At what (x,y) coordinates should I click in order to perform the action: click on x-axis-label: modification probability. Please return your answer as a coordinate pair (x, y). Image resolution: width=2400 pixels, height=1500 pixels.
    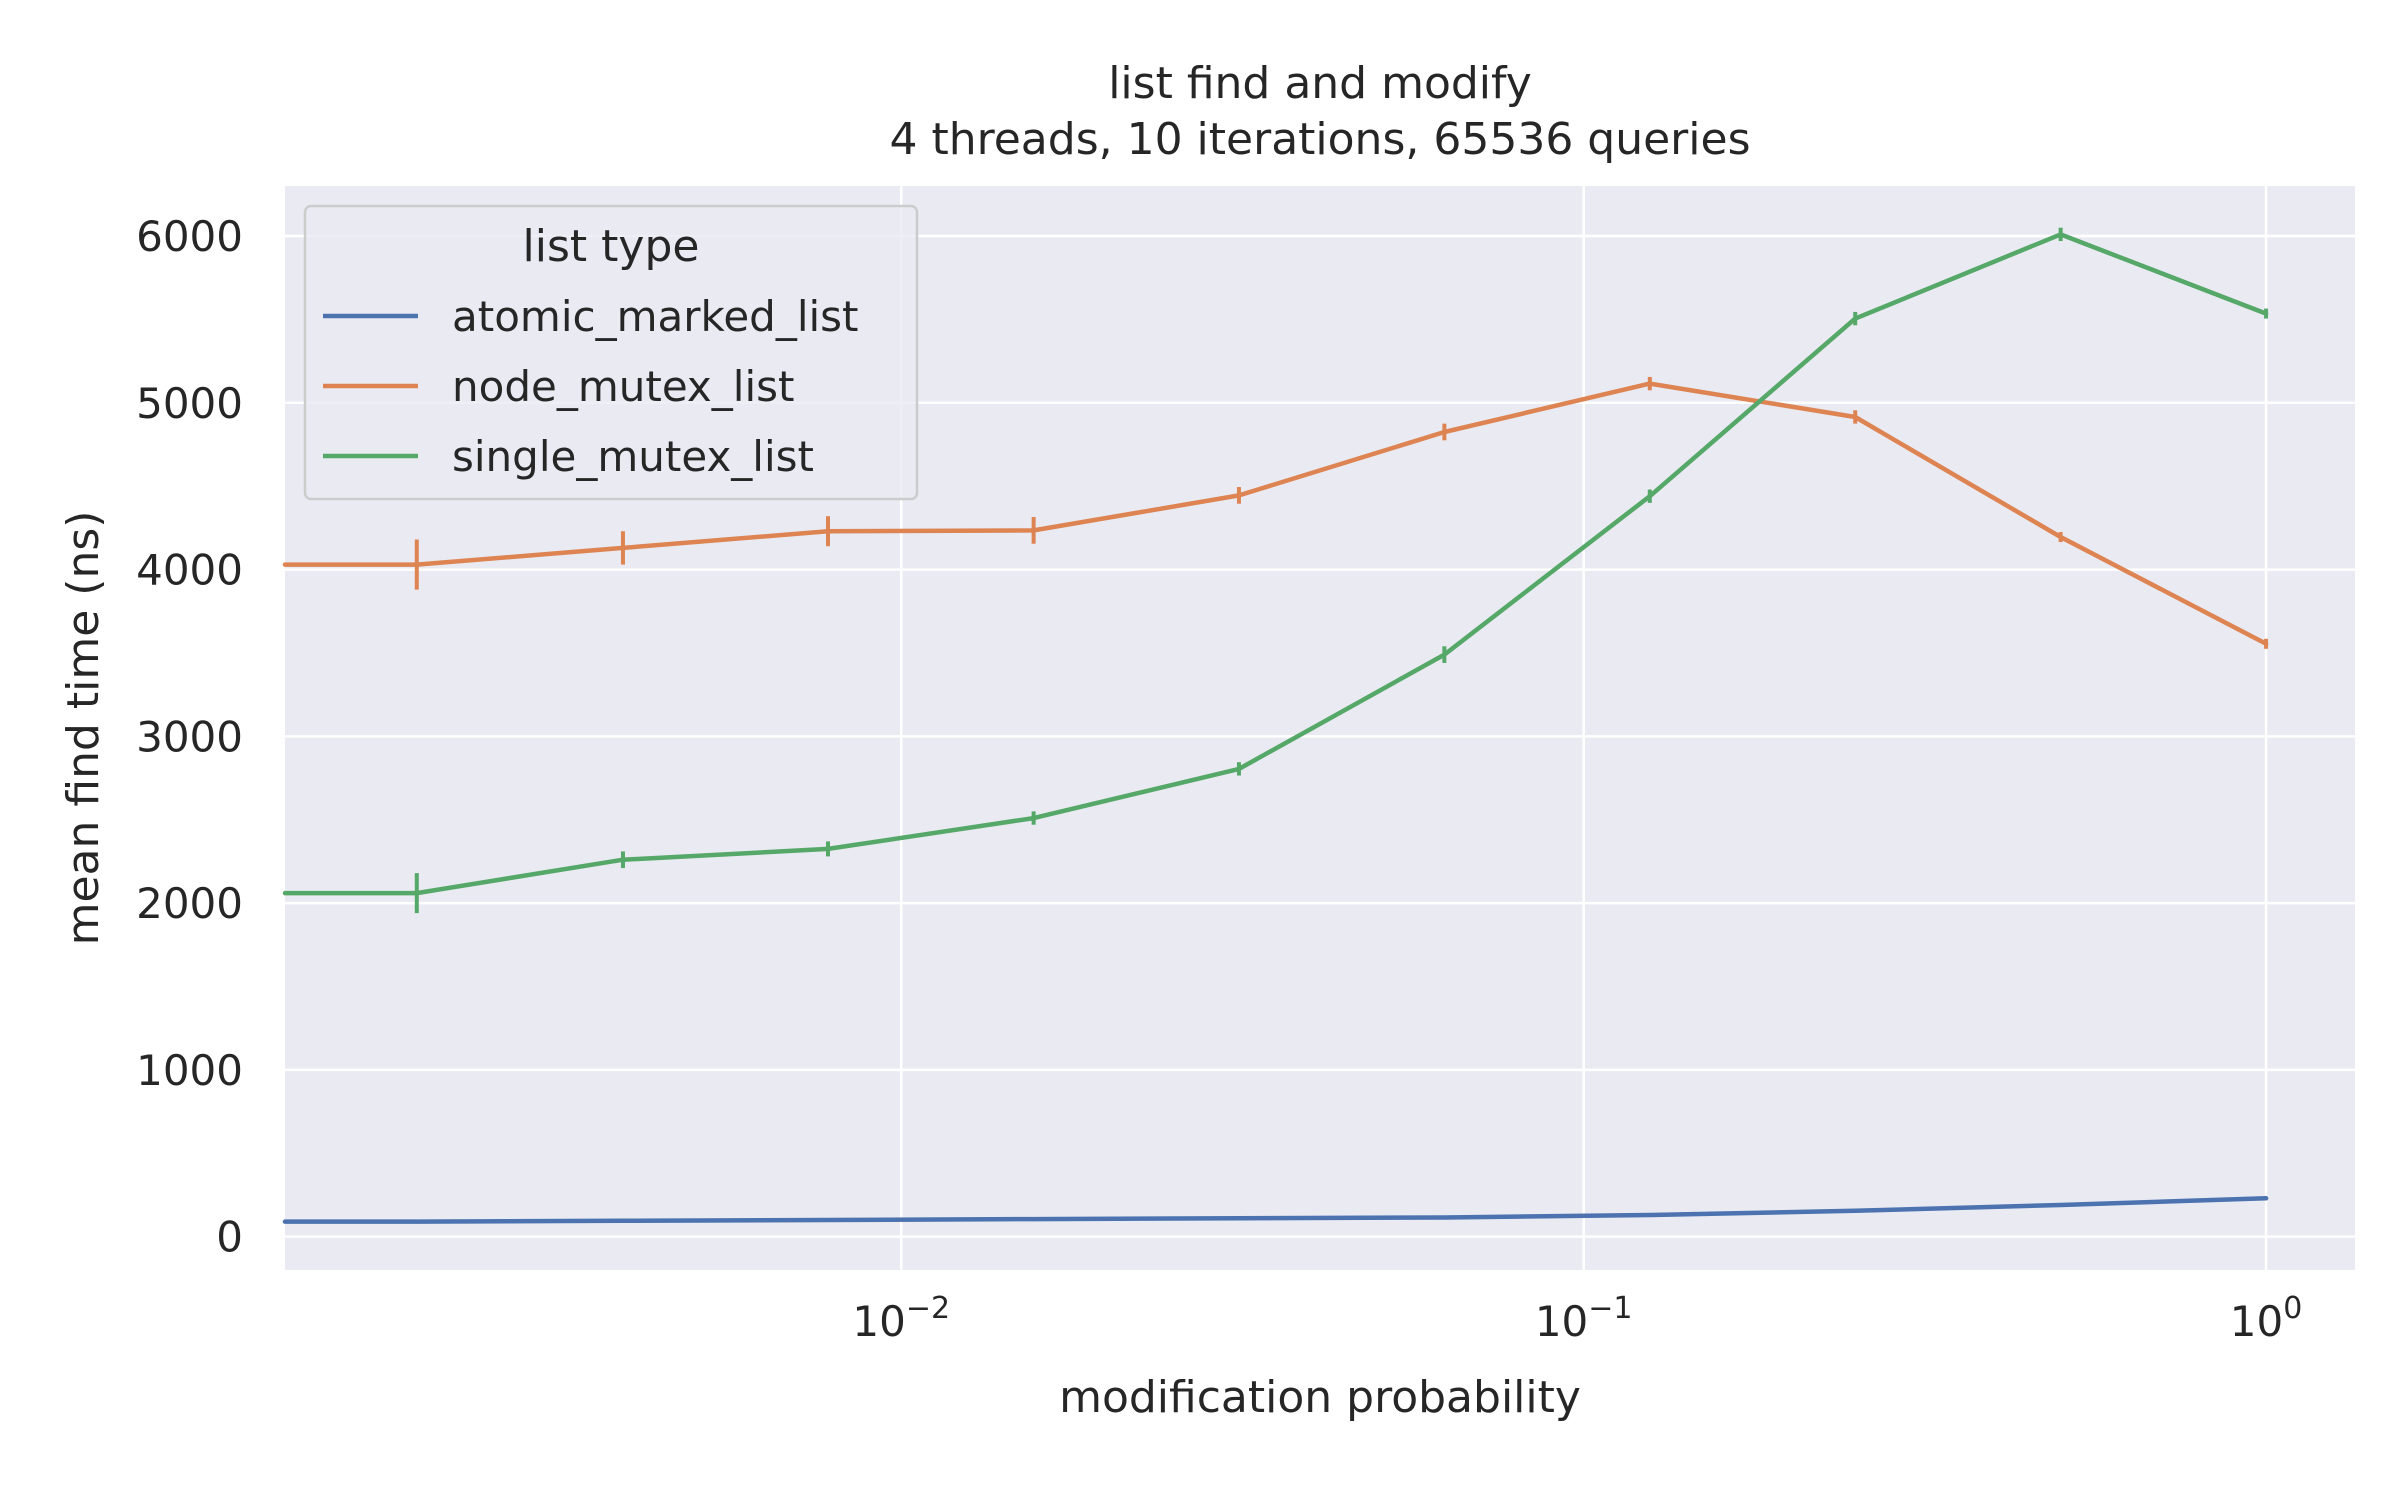
    Looking at the image, I should click on (1320, 1397).